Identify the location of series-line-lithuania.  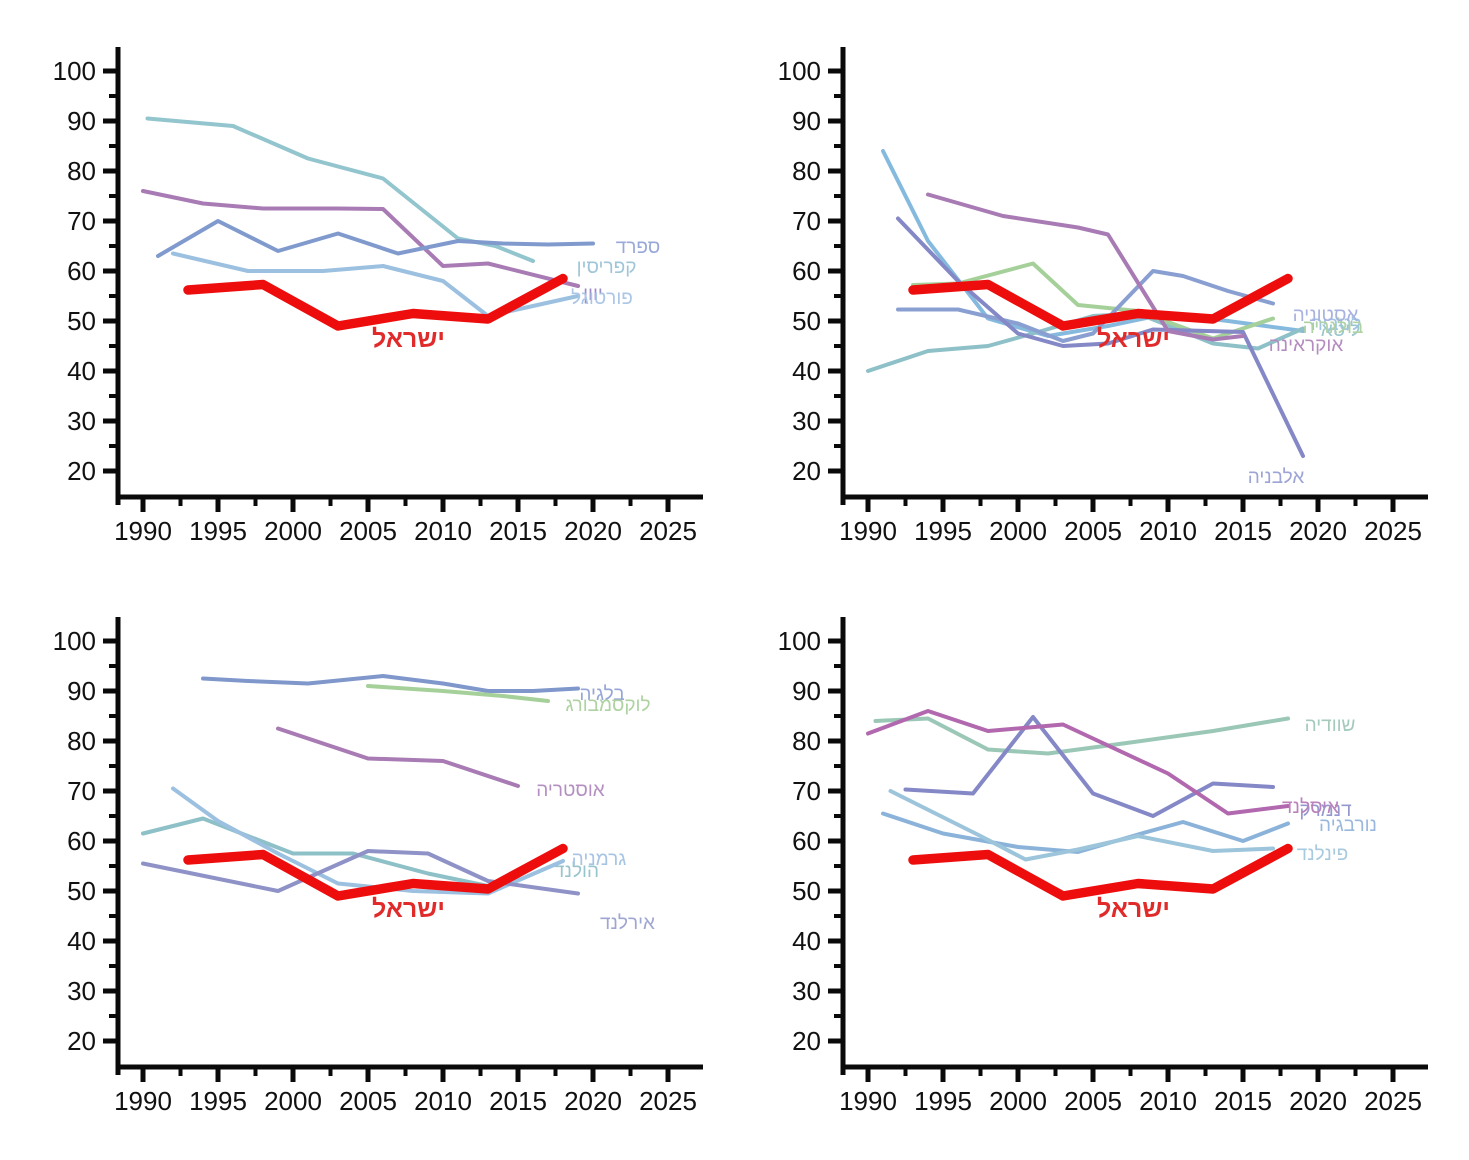
(1085, 342).